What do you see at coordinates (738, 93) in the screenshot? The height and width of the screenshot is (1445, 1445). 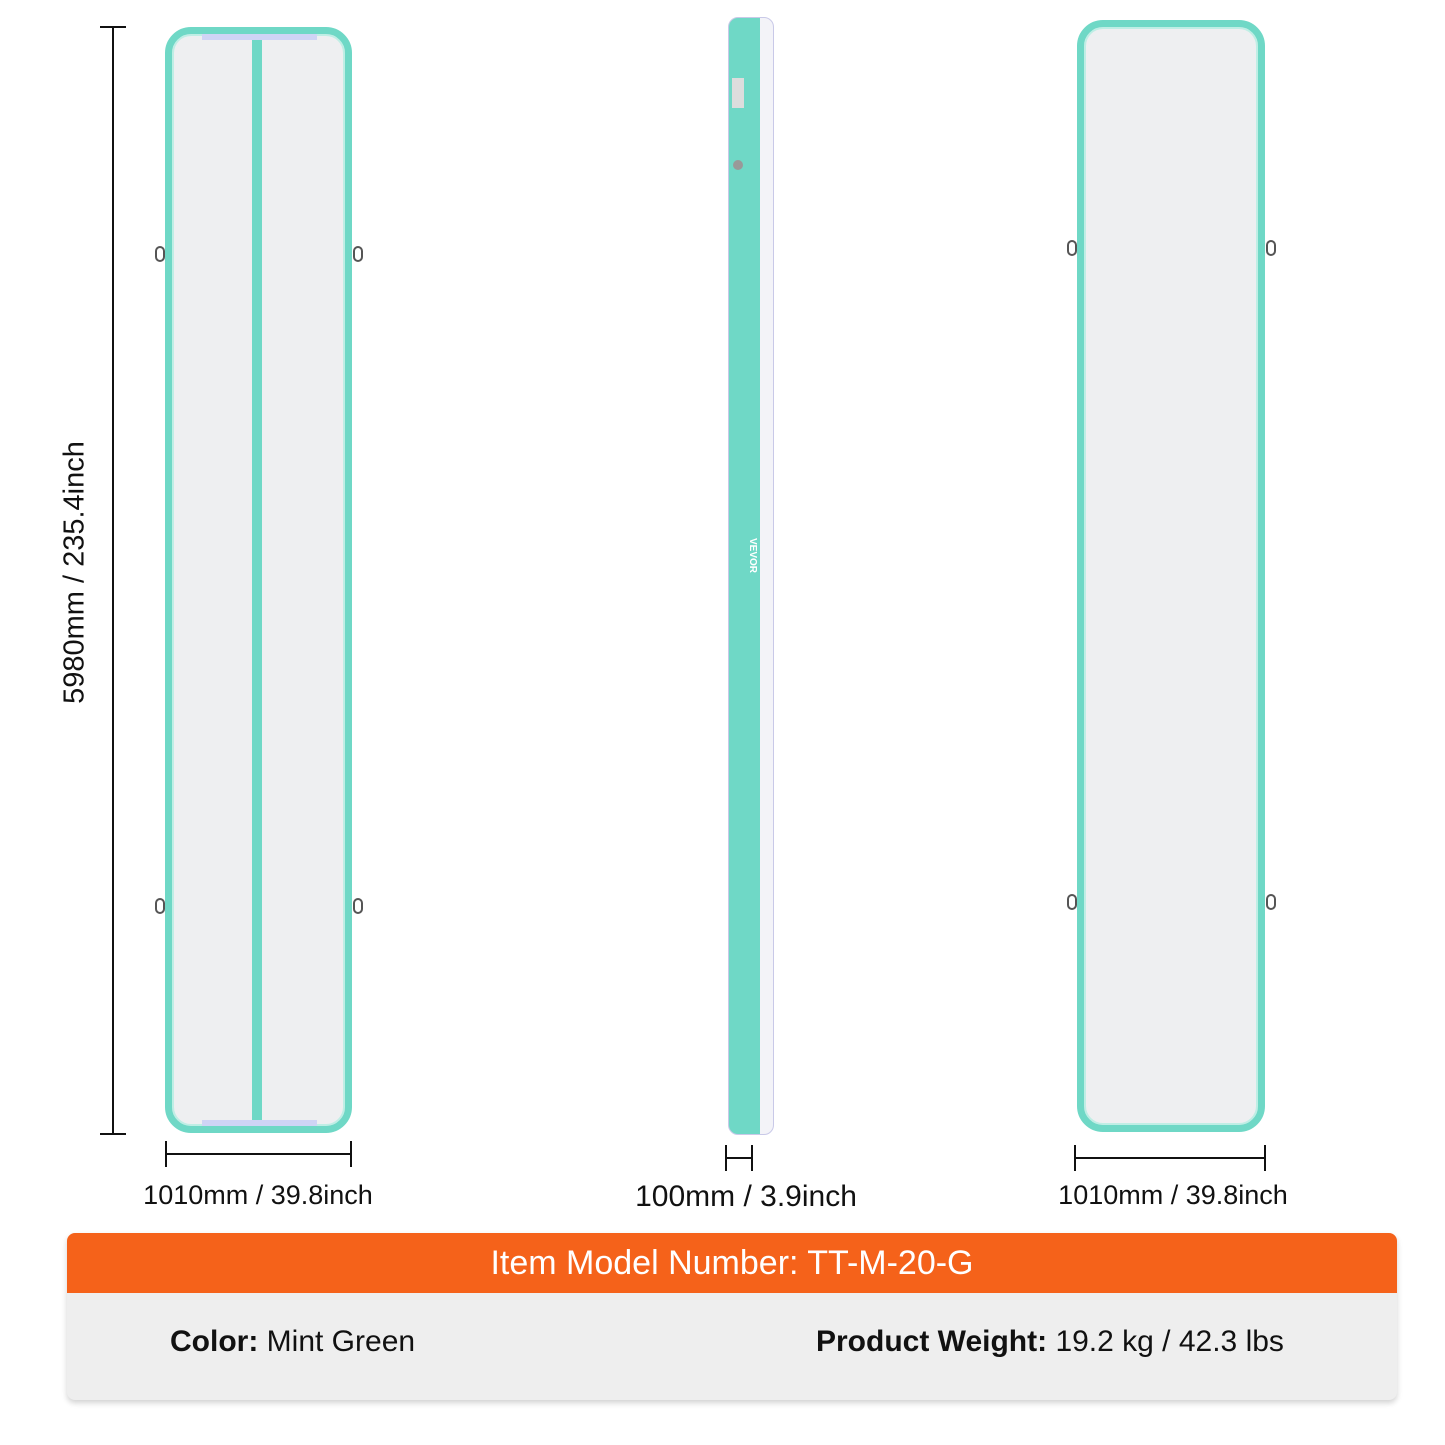 I see `label-tag` at bounding box center [738, 93].